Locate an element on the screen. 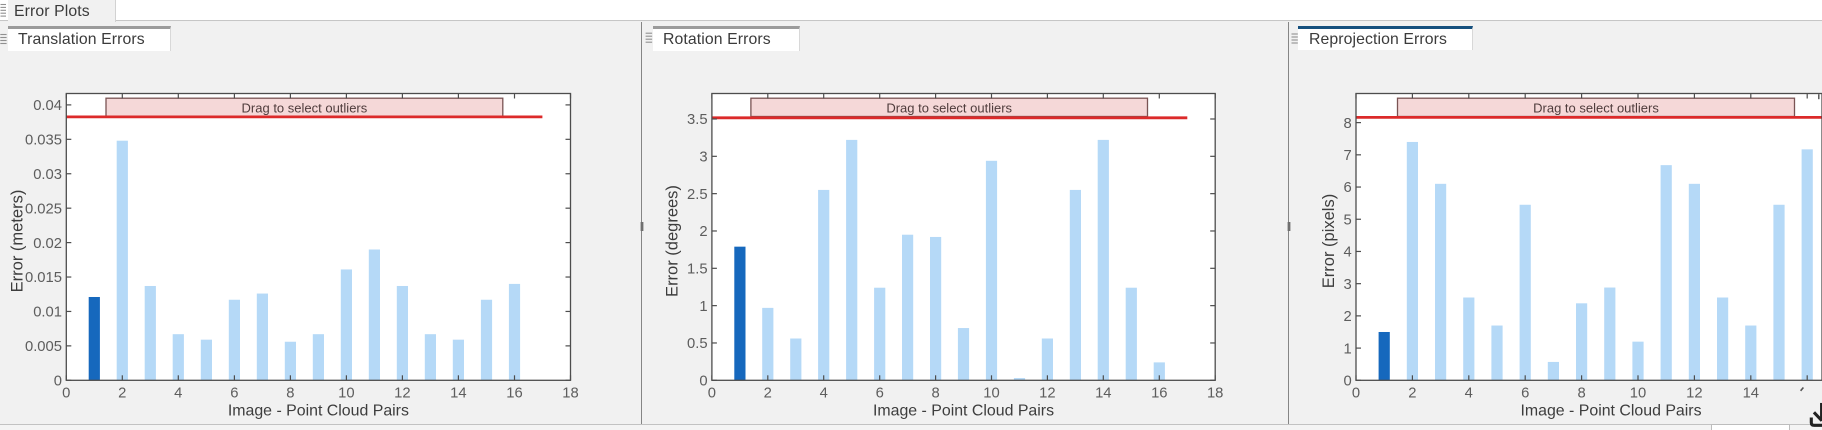 The width and height of the screenshot is (1822, 430). svg-text: 0.03 is located at coordinates (47, 175).